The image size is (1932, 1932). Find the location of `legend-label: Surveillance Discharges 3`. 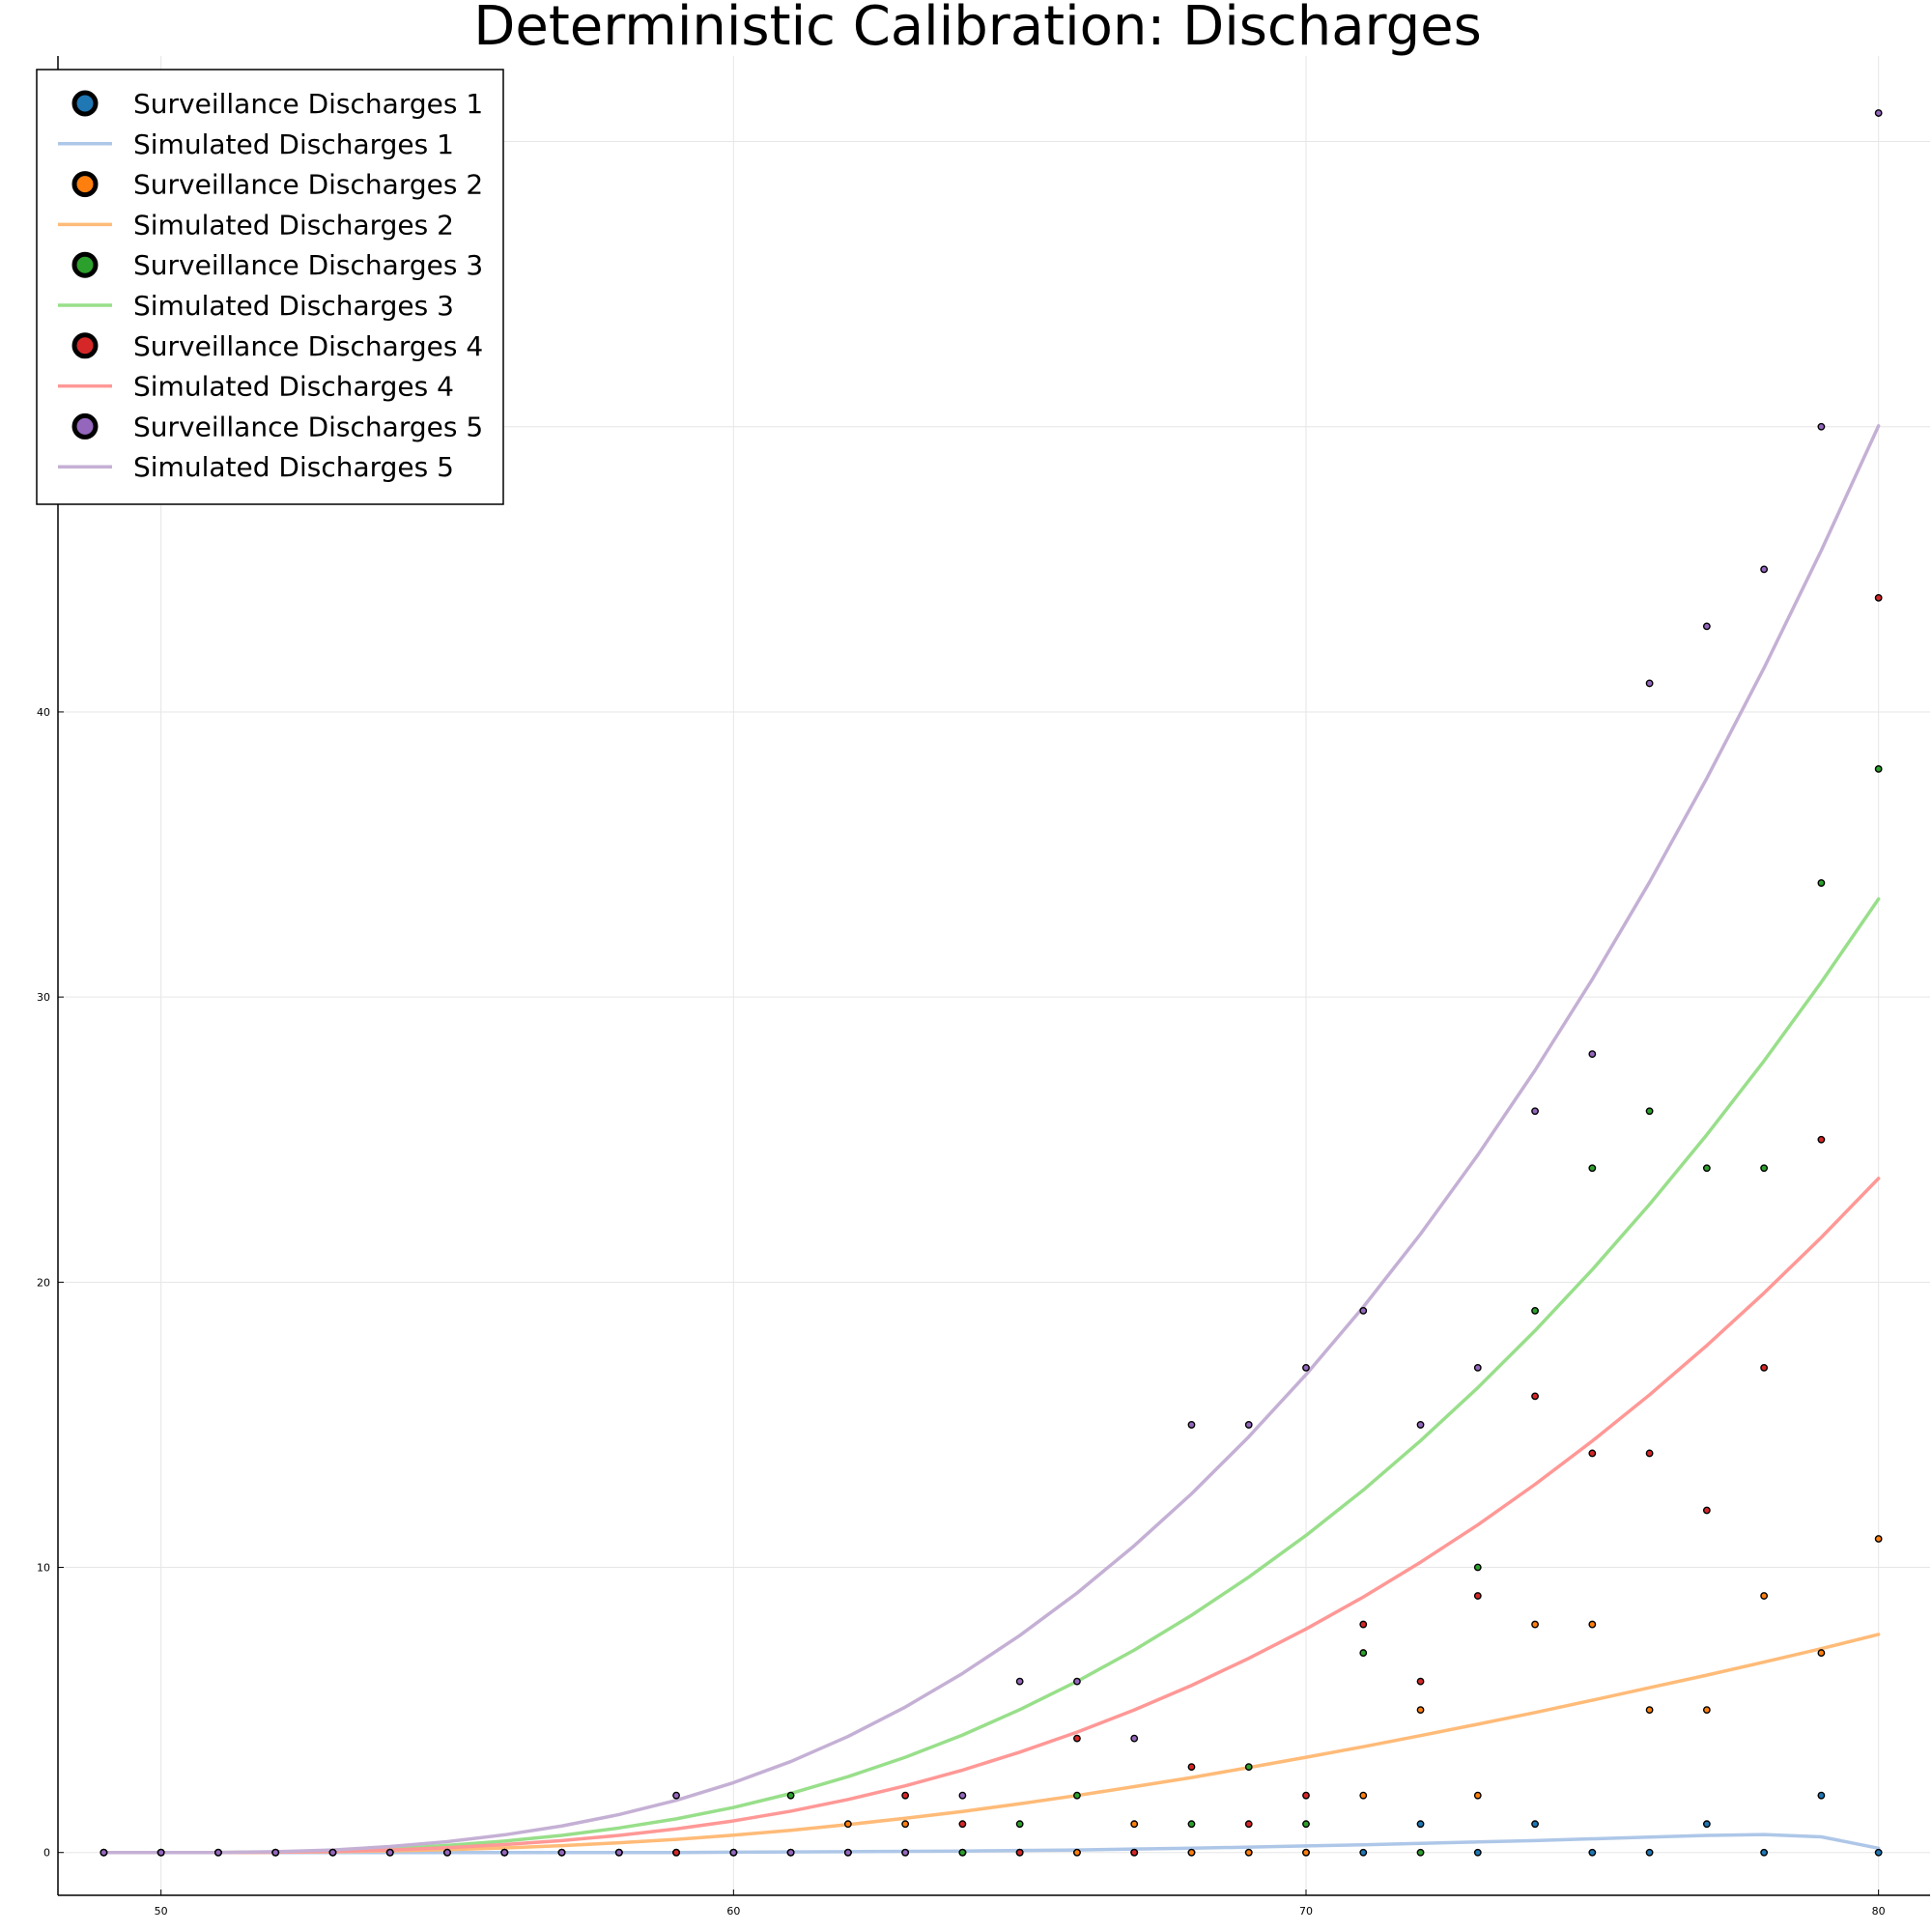

legend-label: Surveillance Discharges 3 is located at coordinates (308, 265).